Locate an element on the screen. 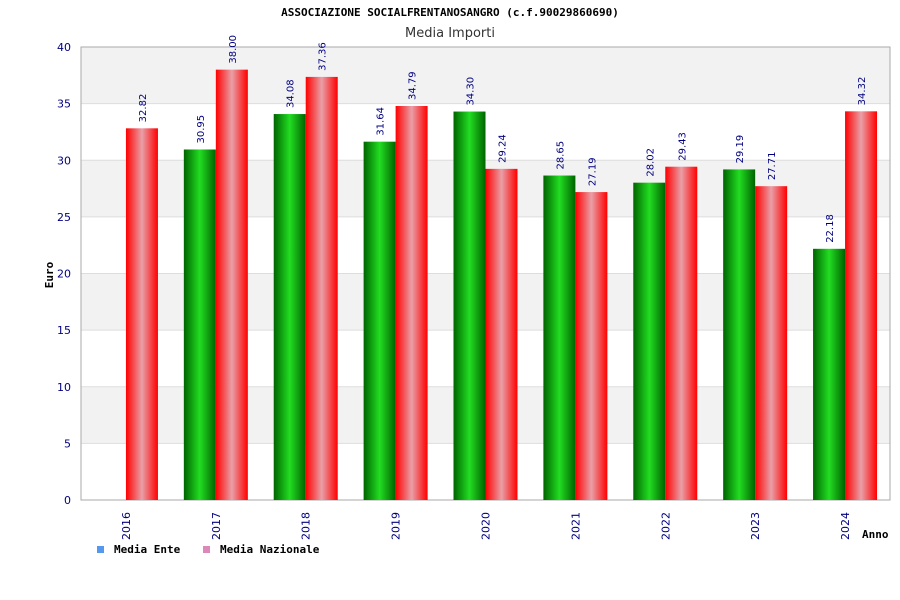 The image size is (900, 600). bar-value-label: 32.82 is located at coordinates (143, 108).